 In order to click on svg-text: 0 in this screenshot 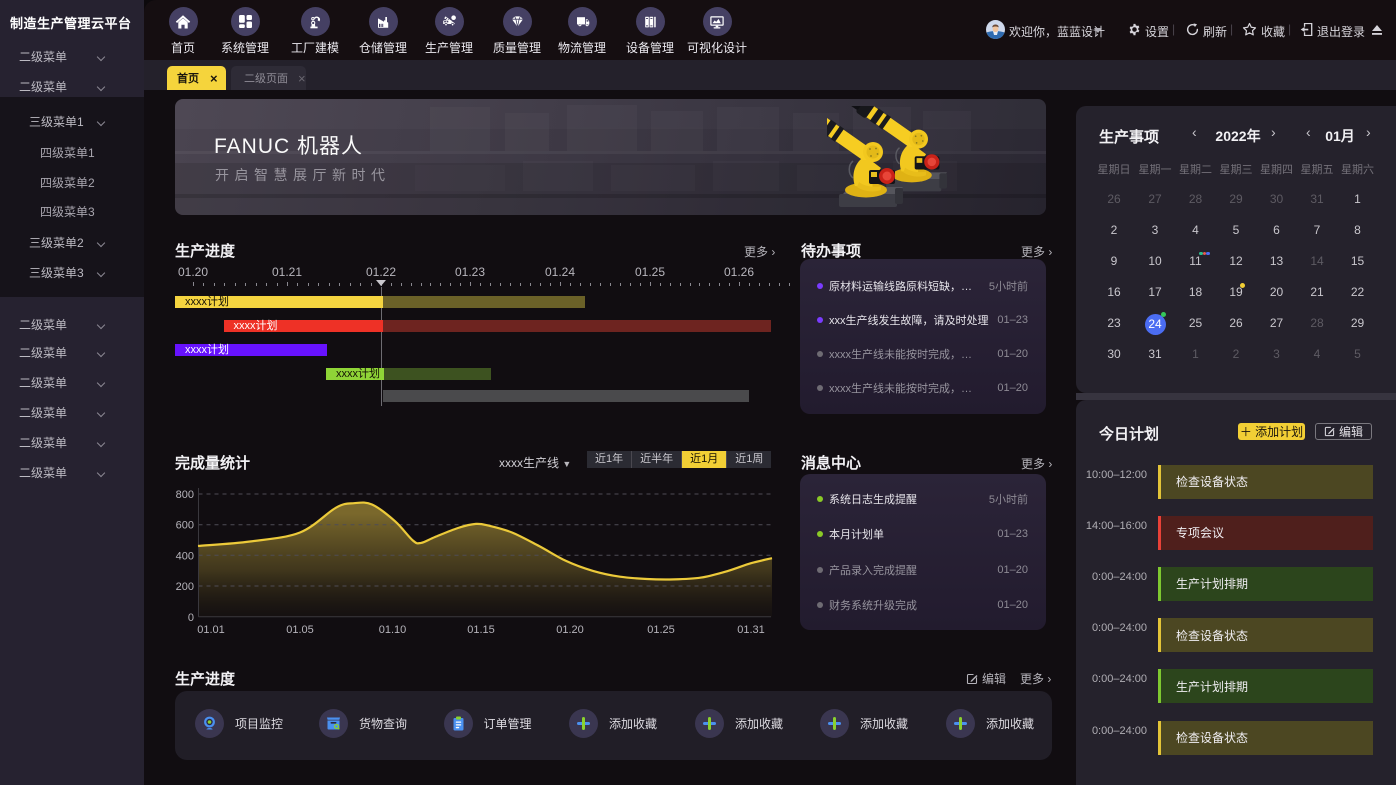, I will do `click(191, 618)`.